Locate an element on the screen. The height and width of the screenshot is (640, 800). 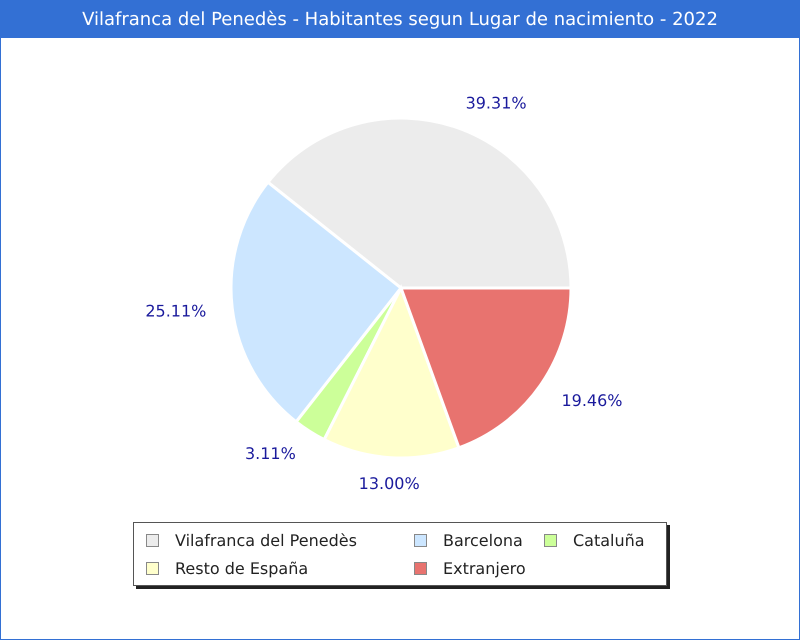
legend-label: Resto de España is located at coordinates (241, 568).